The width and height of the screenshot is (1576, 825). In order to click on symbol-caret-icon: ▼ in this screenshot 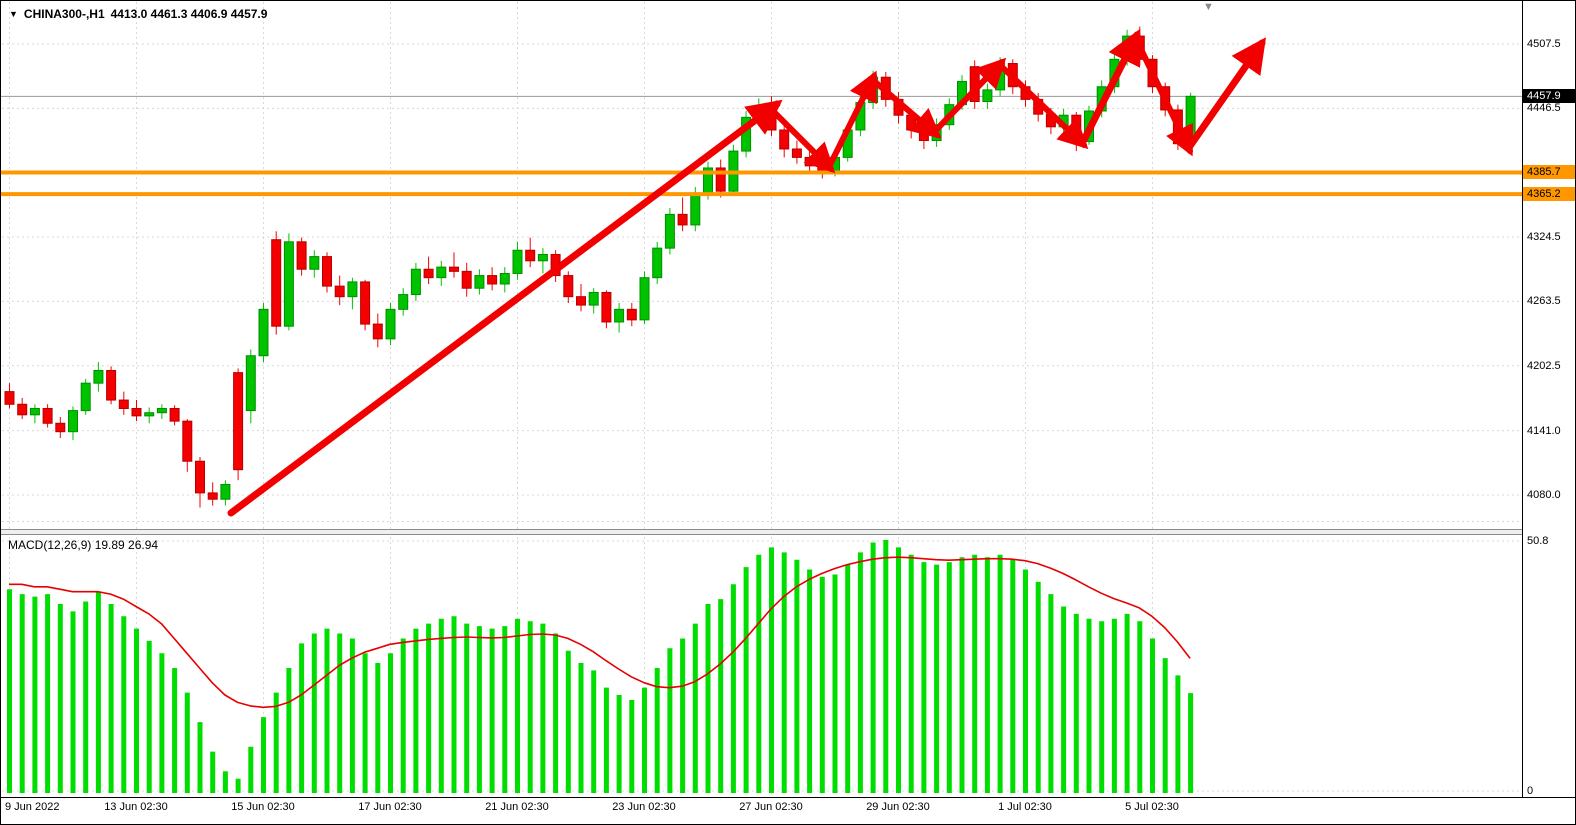, I will do `click(13, 14)`.